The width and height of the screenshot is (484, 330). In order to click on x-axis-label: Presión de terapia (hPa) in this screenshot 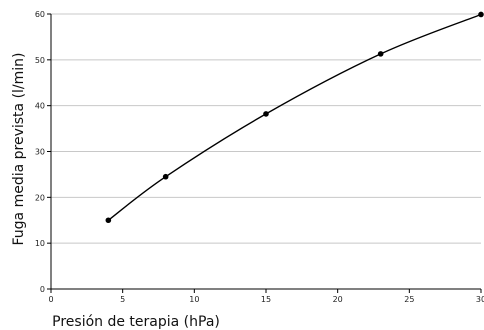, I will do `click(136, 322)`.